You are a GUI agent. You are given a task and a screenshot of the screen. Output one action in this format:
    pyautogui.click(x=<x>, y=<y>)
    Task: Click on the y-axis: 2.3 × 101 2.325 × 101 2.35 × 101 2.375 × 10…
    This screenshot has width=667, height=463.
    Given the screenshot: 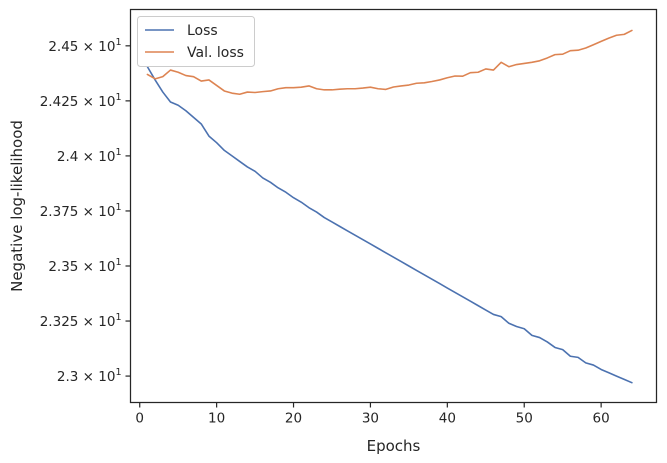 What is the action you would take?
    pyautogui.click(x=85, y=211)
    